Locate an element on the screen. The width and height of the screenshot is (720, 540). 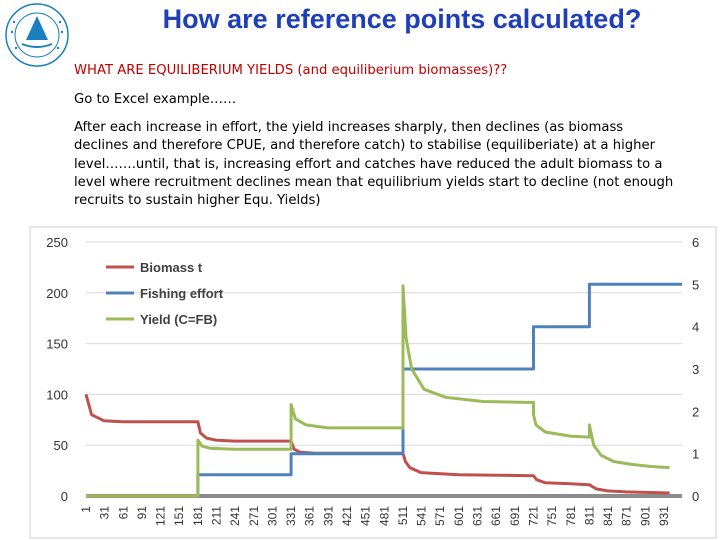
left-axis-tick-label: 50 is located at coordinates (61, 445).